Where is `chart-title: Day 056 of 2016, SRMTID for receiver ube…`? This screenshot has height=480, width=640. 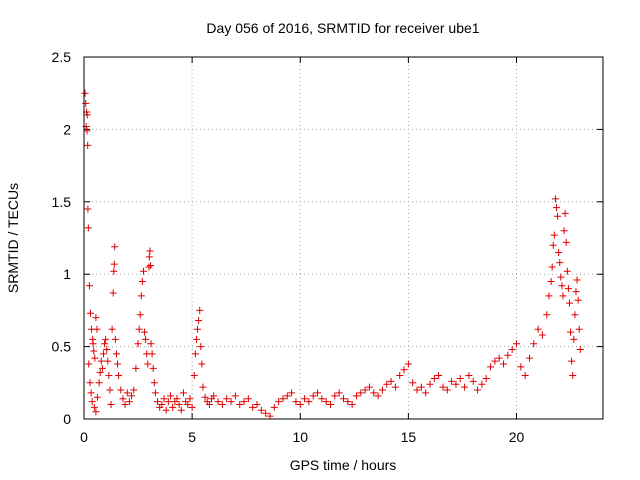
chart-title: Day 056 of 2016, SRMTID for receiver ube… is located at coordinates (342, 28).